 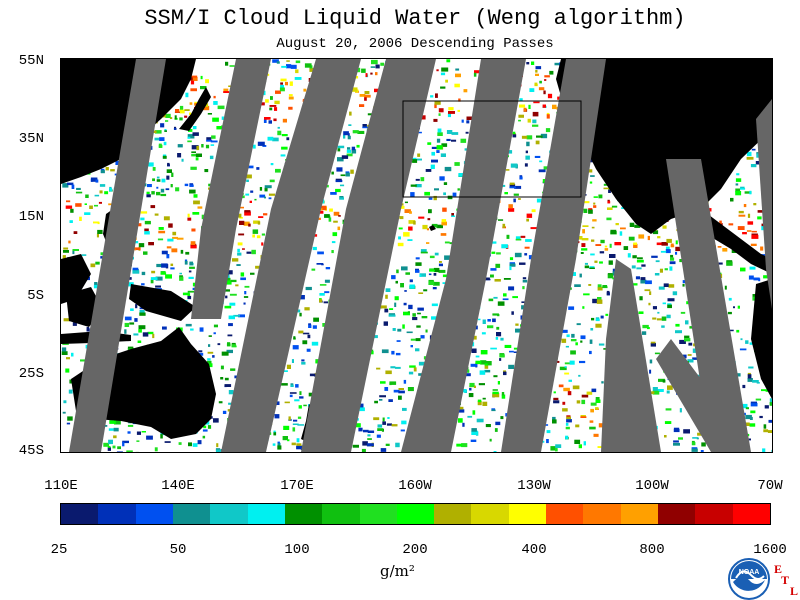 I want to click on lon-label: 140E, so click(x=178, y=486).